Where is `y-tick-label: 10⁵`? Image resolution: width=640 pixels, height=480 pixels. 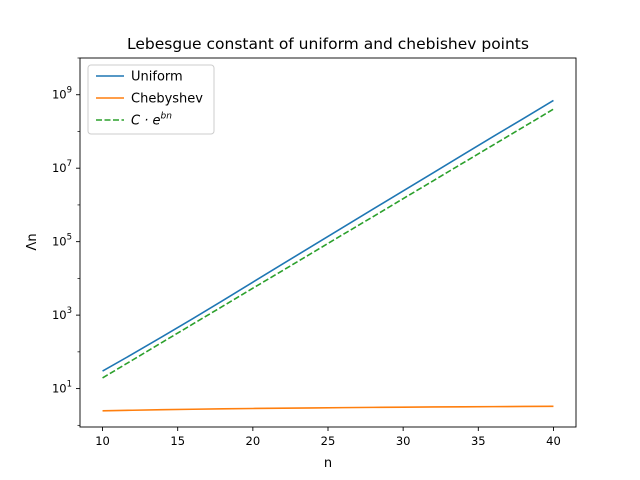 y-tick-label: 10⁵ is located at coordinates (62, 241).